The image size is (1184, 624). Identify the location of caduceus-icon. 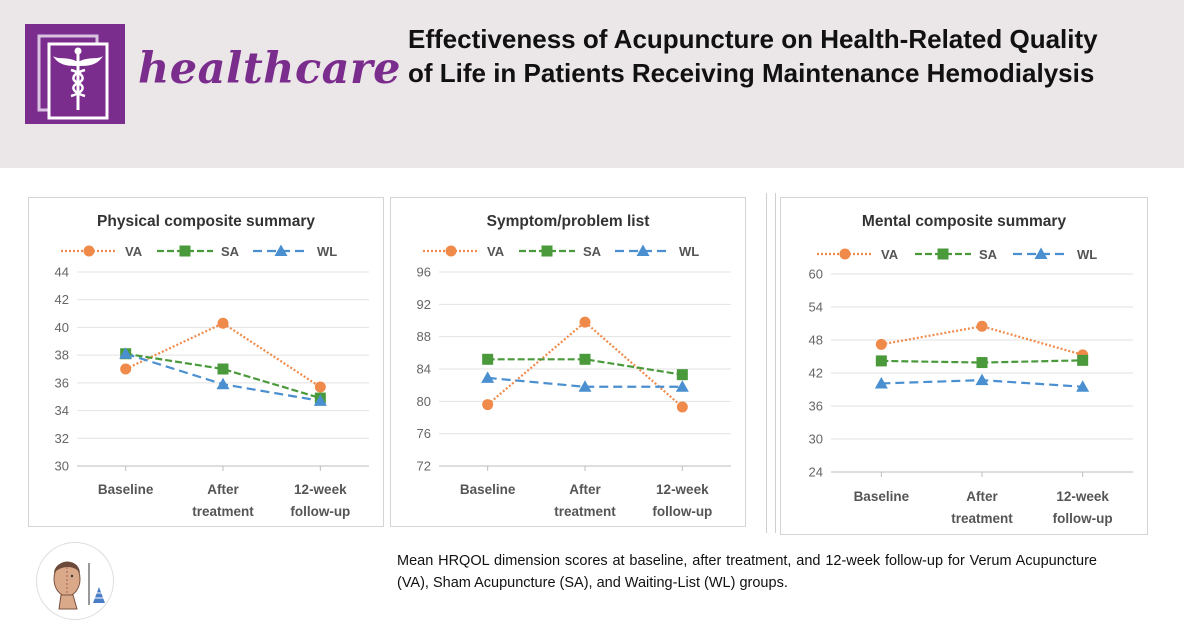
(73, 77).